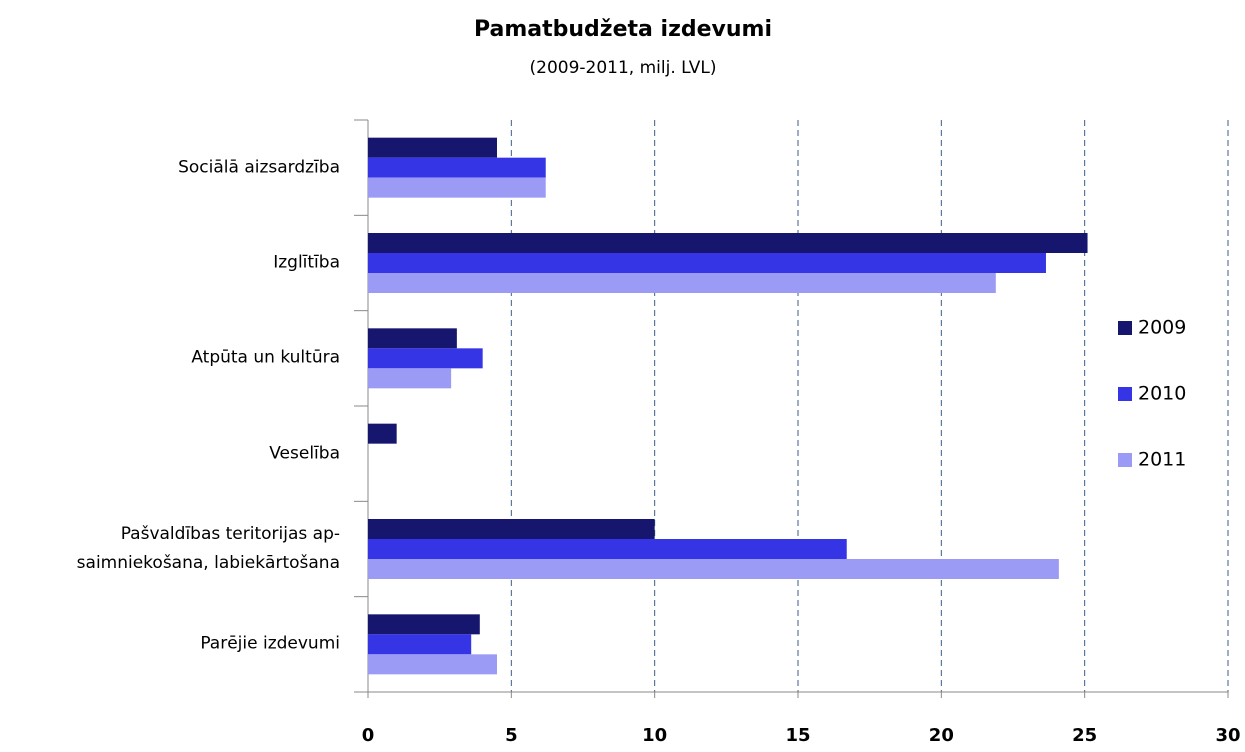 This screenshot has width=1245, height=752. What do you see at coordinates (623, 29) in the screenshot?
I see `chart-title: Pamatbudžeta izdevumi` at bounding box center [623, 29].